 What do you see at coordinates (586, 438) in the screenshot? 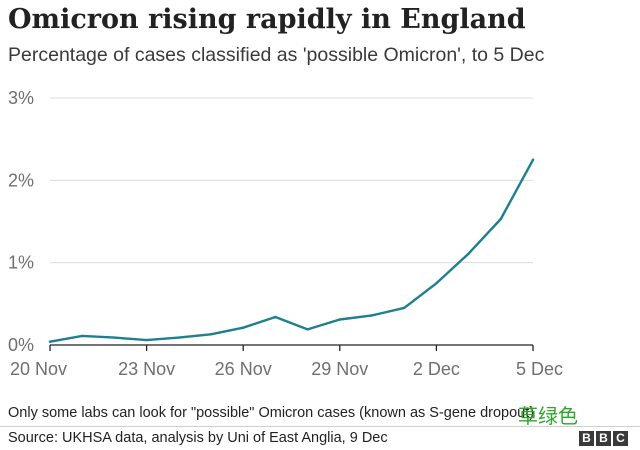
I see `bbc-logo-letter-1: B` at bounding box center [586, 438].